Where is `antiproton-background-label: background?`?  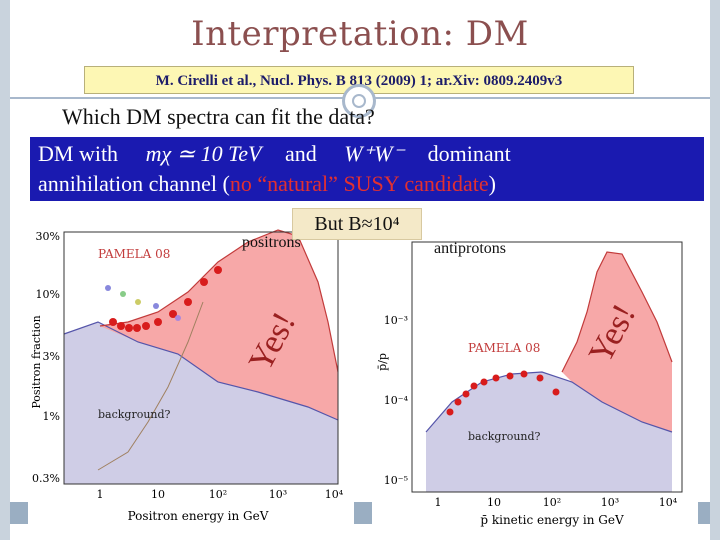 antiproton-background-label: background? is located at coordinates (504, 436).